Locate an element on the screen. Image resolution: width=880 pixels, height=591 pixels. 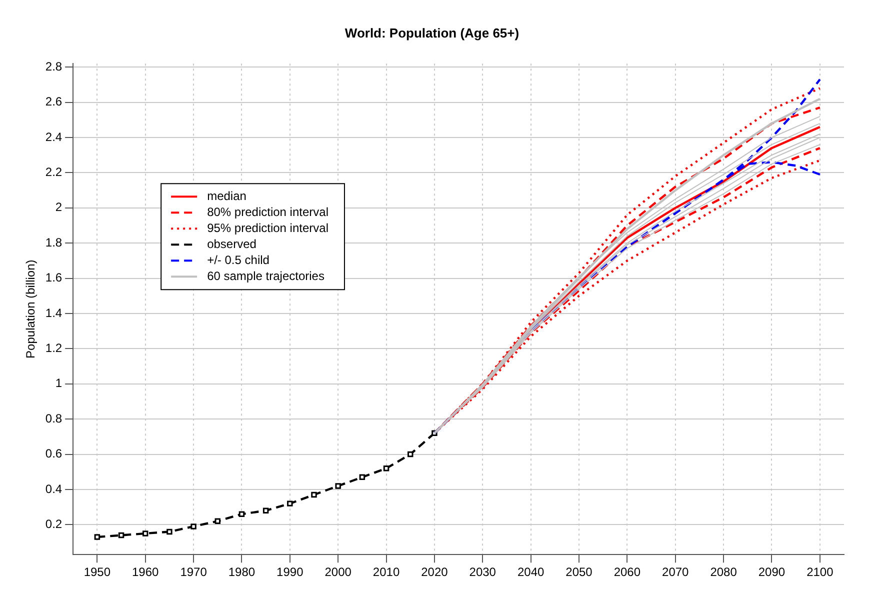
y-tick-label: 0.4 is located at coordinates (53, 489).